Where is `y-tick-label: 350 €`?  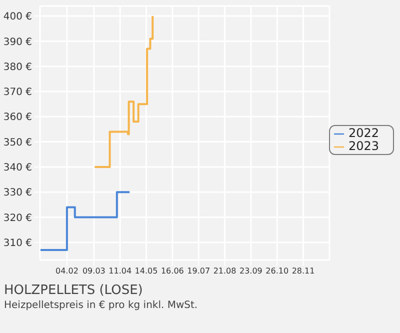
y-tick-label: 350 € is located at coordinates (17, 142).